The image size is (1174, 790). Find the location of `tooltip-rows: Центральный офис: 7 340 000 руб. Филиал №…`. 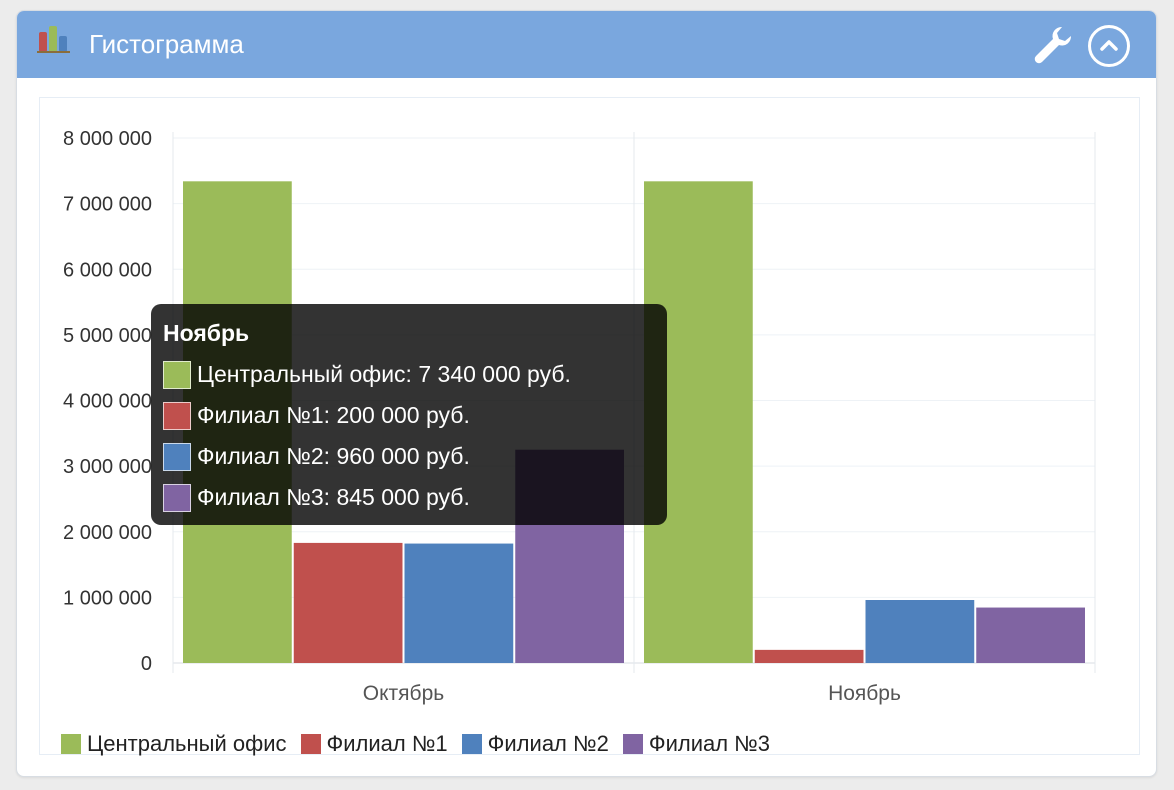

tooltip-rows: Центральный офис: 7 340 000 руб. Филиал №… is located at coordinates (409, 436).